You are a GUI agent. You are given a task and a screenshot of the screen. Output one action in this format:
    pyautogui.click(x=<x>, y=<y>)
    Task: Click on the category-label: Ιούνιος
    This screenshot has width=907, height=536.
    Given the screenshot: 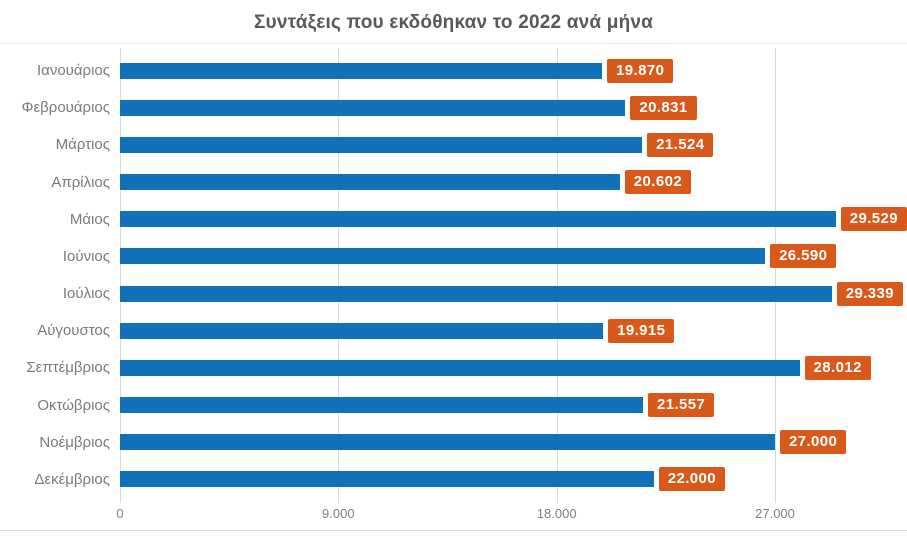 What is the action you would take?
    pyautogui.click(x=86, y=256)
    